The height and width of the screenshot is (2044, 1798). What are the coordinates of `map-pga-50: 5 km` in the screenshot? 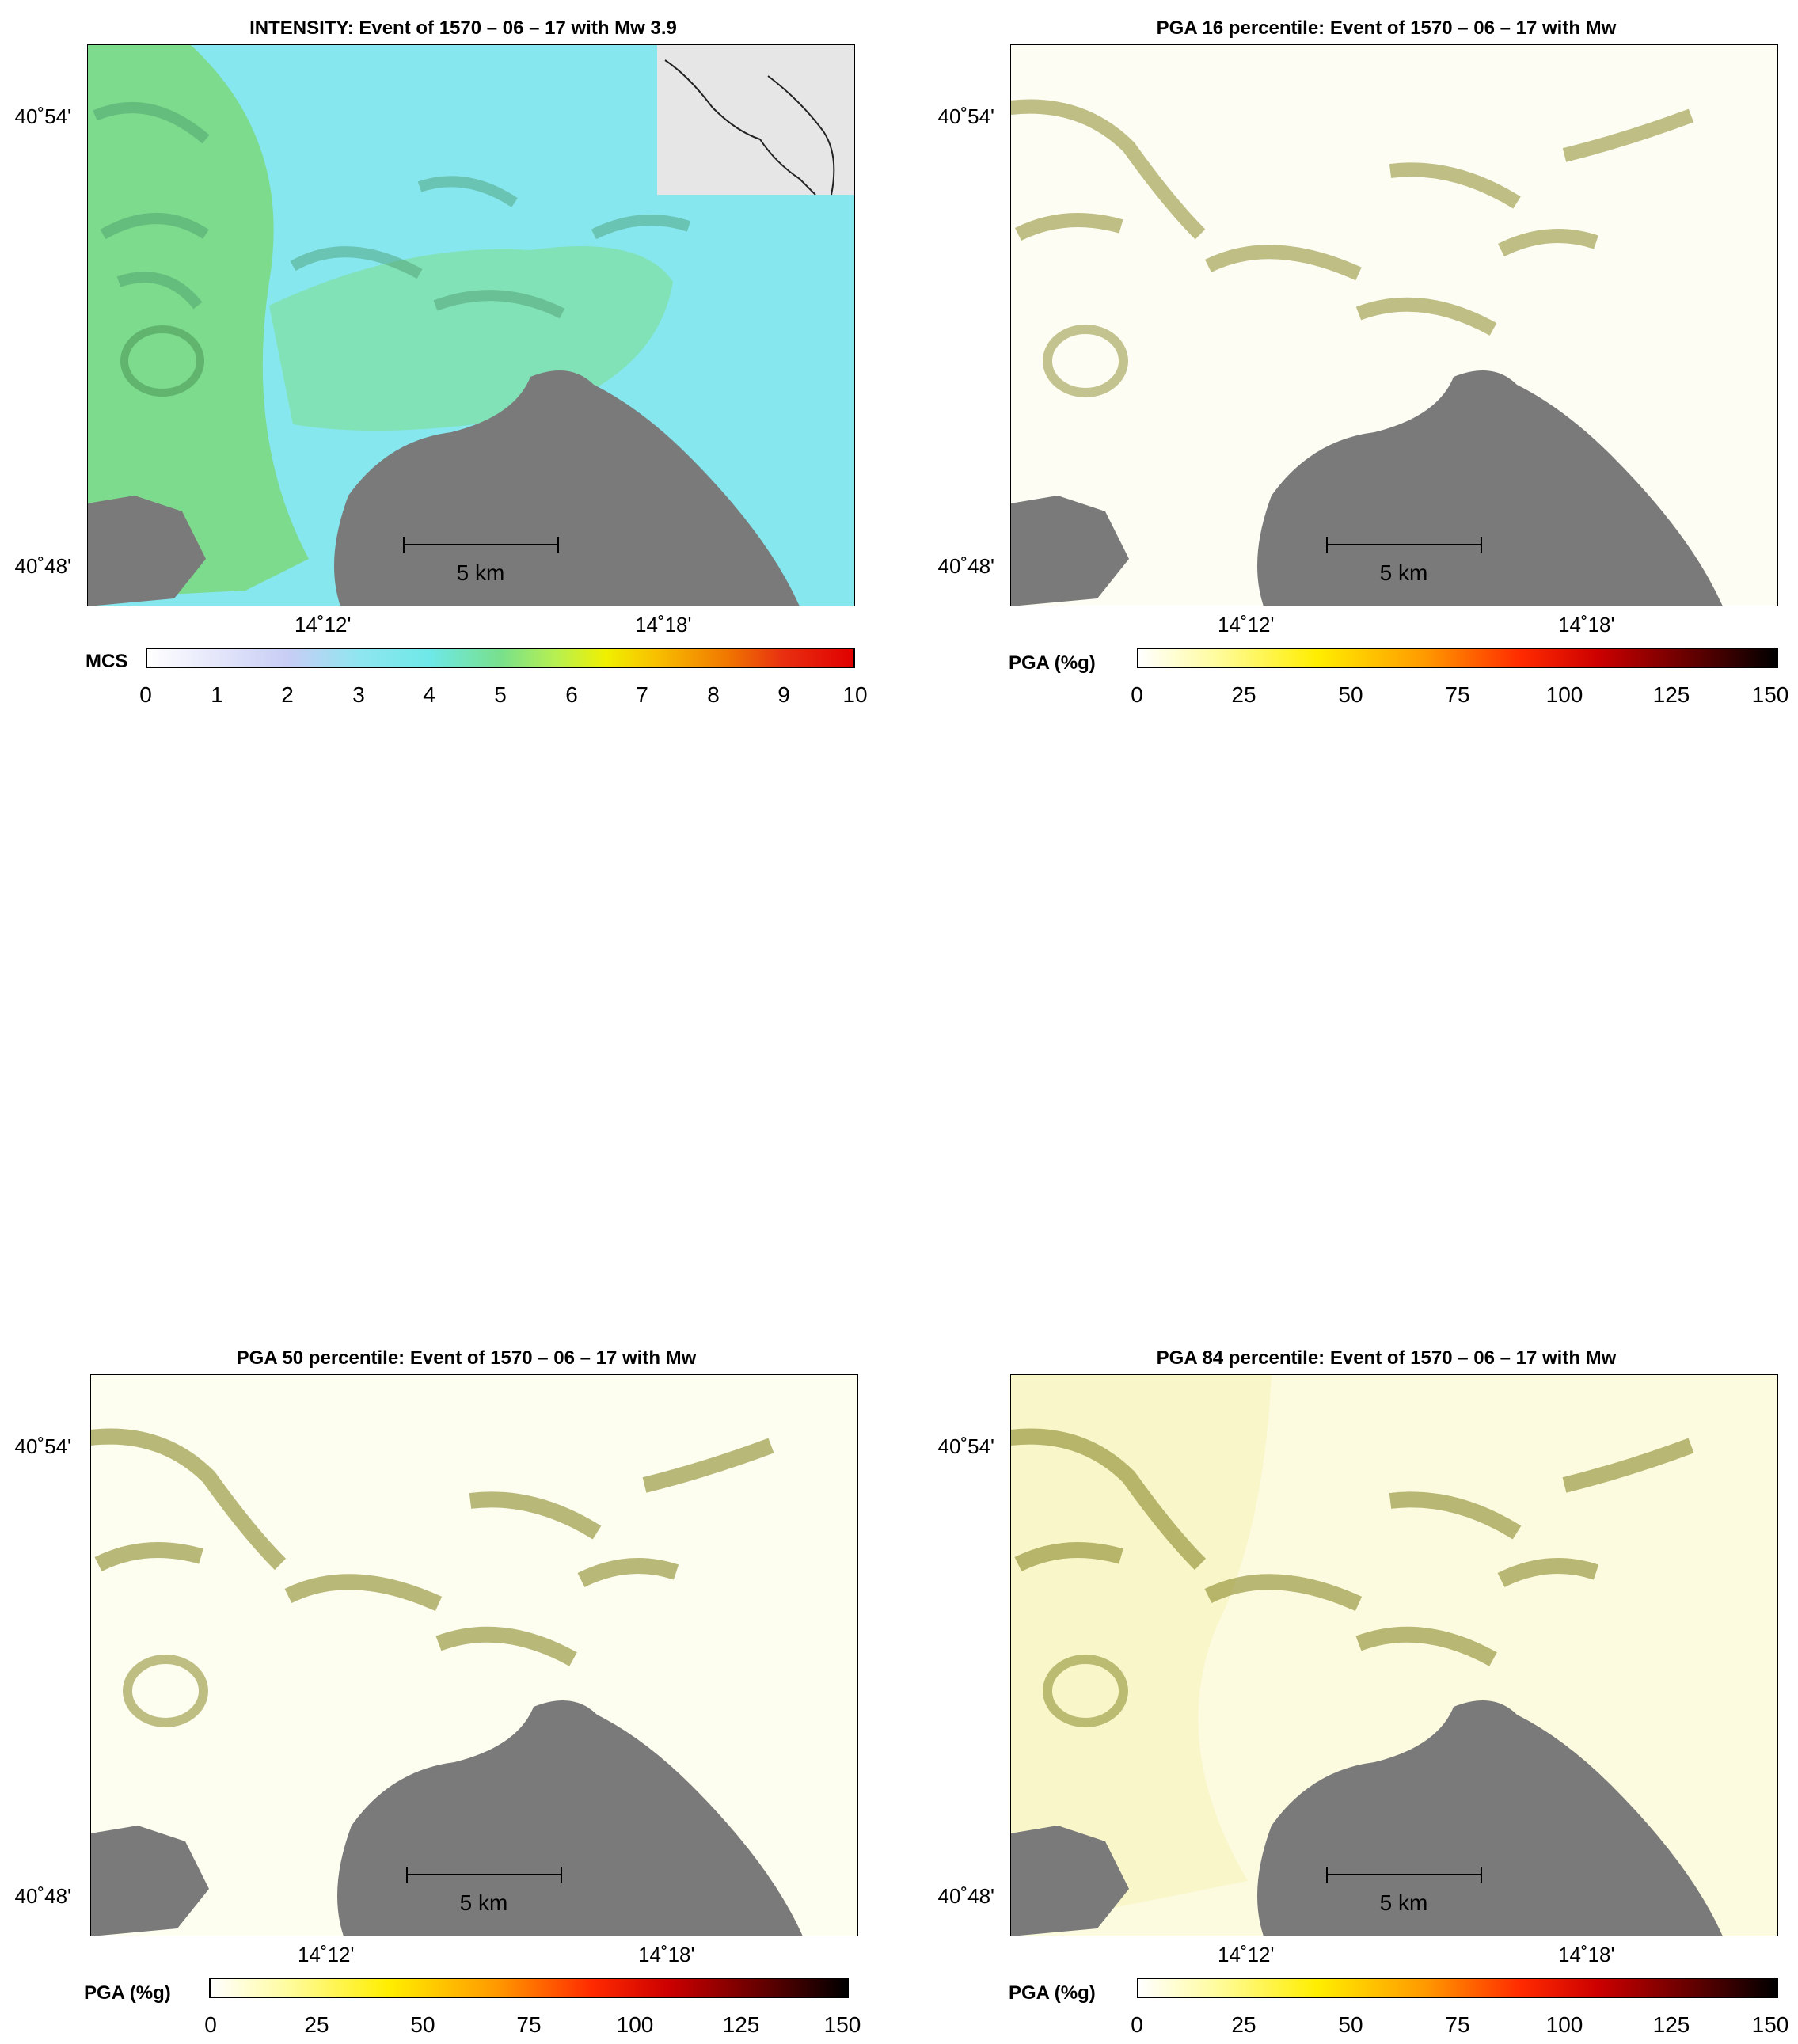 It's located at (474, 1655).